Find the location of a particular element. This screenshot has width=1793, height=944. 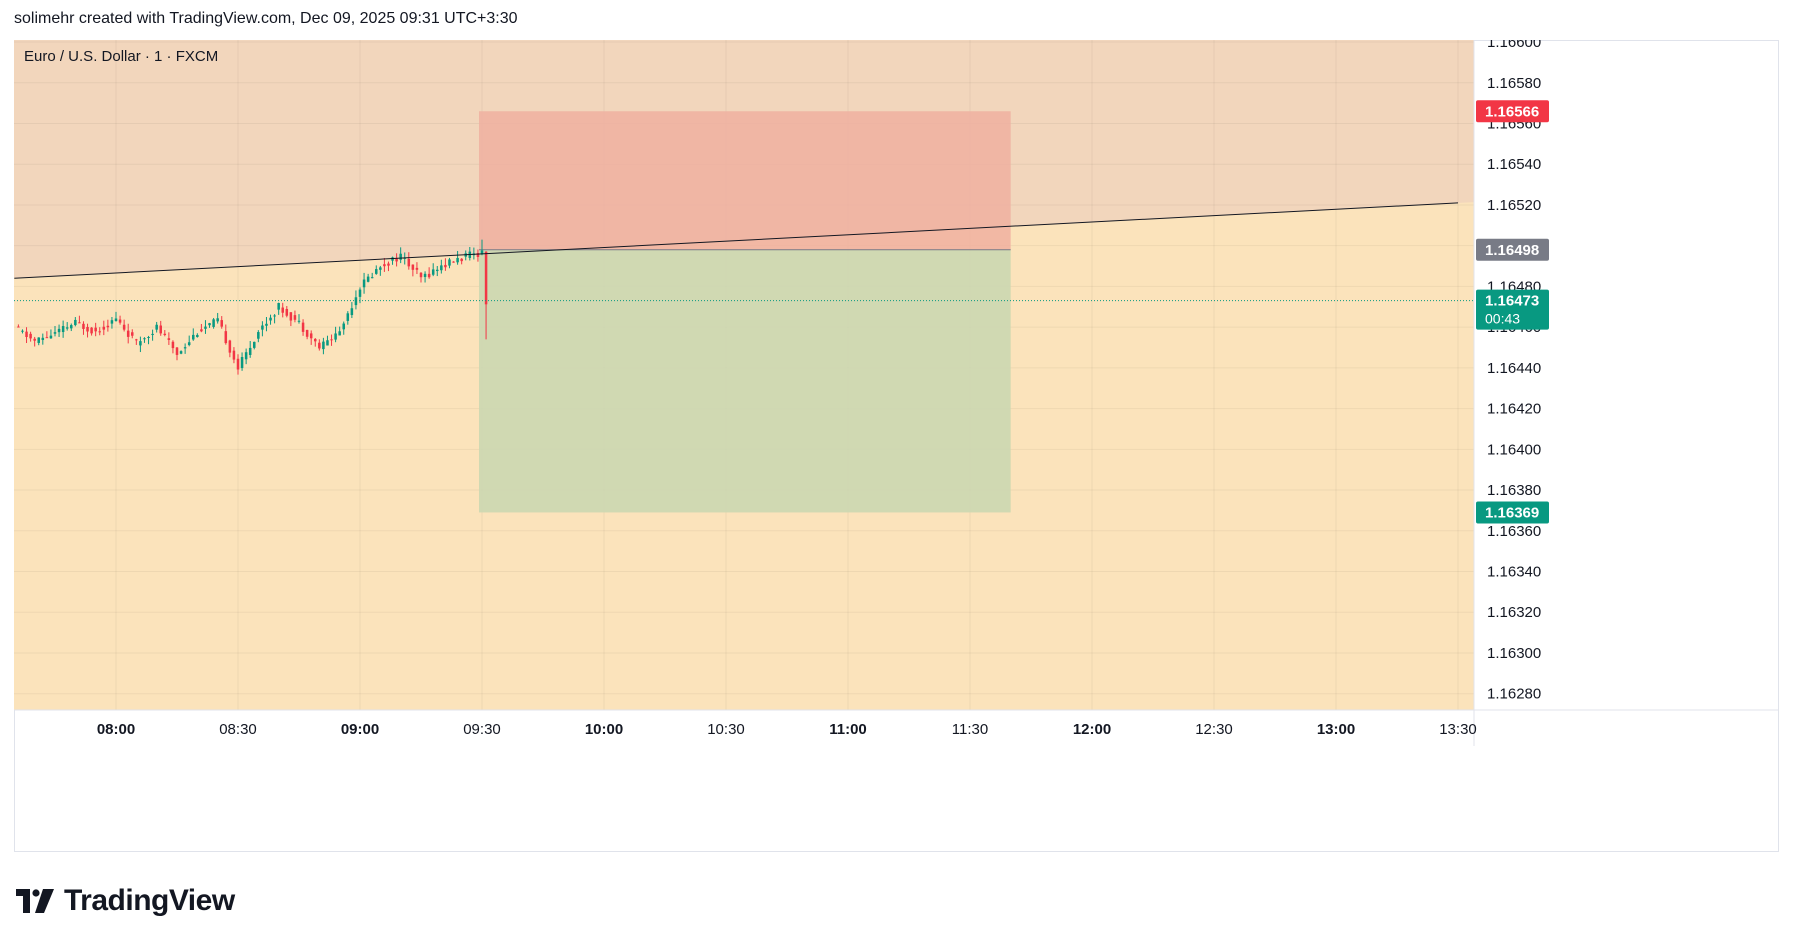

entry-price-badge-text: 1.16498 is located at coordinates (1512, 250).